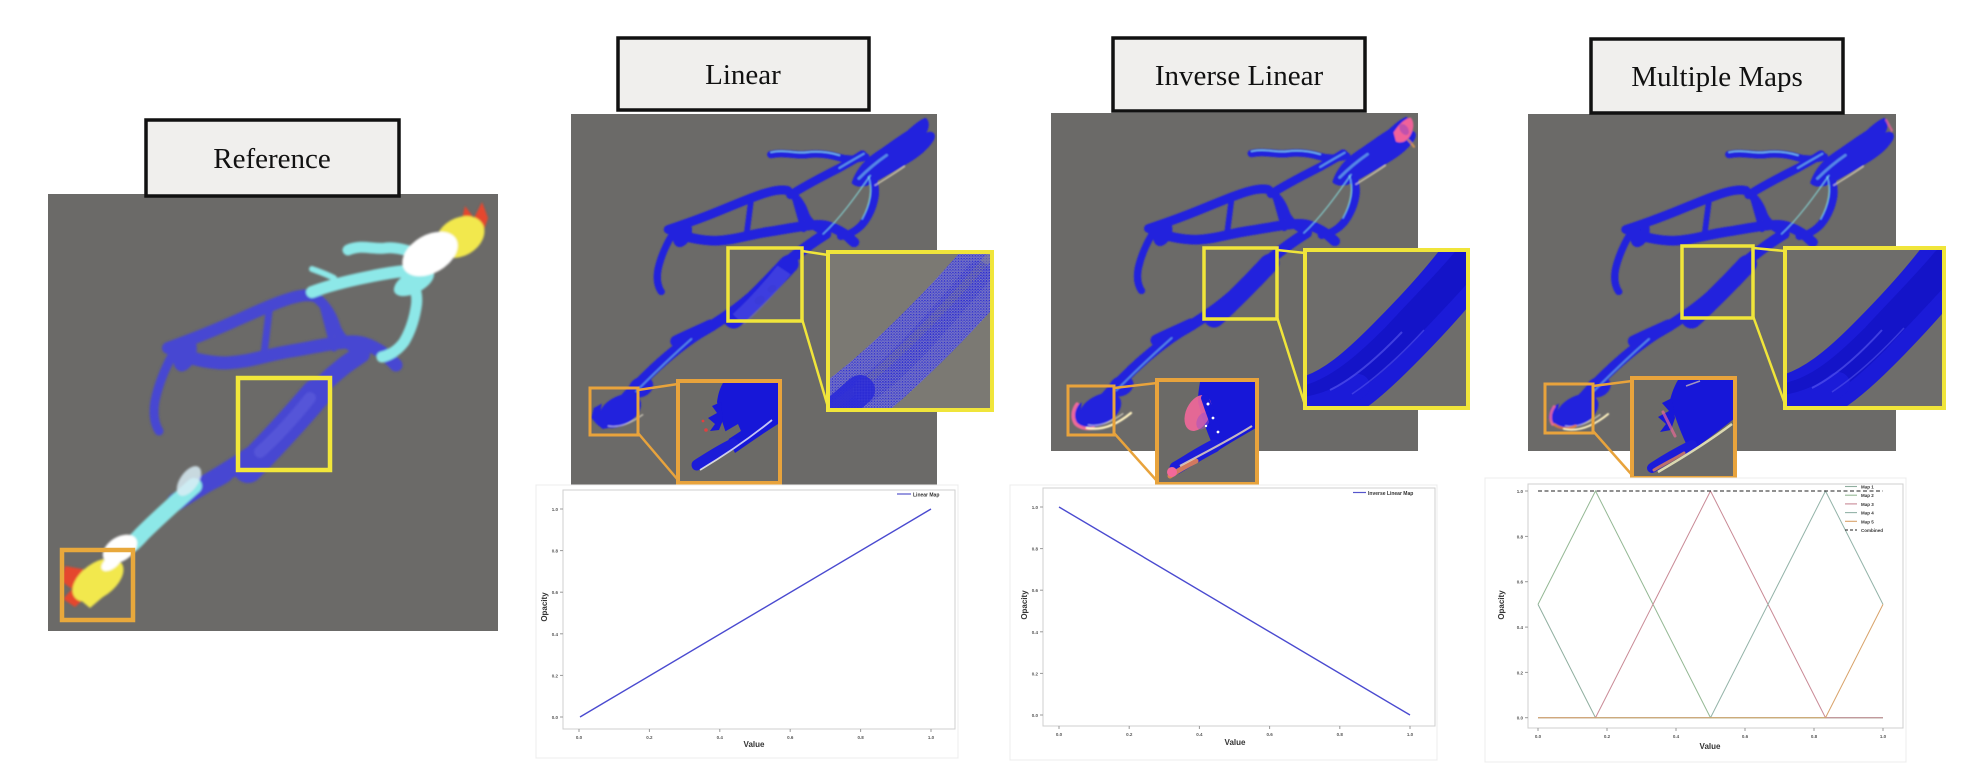 The image size is (1980, 763). Describe the element at coordinates (1867, 521) in the screenshot. I see `svg-text: Map 5` at that location.